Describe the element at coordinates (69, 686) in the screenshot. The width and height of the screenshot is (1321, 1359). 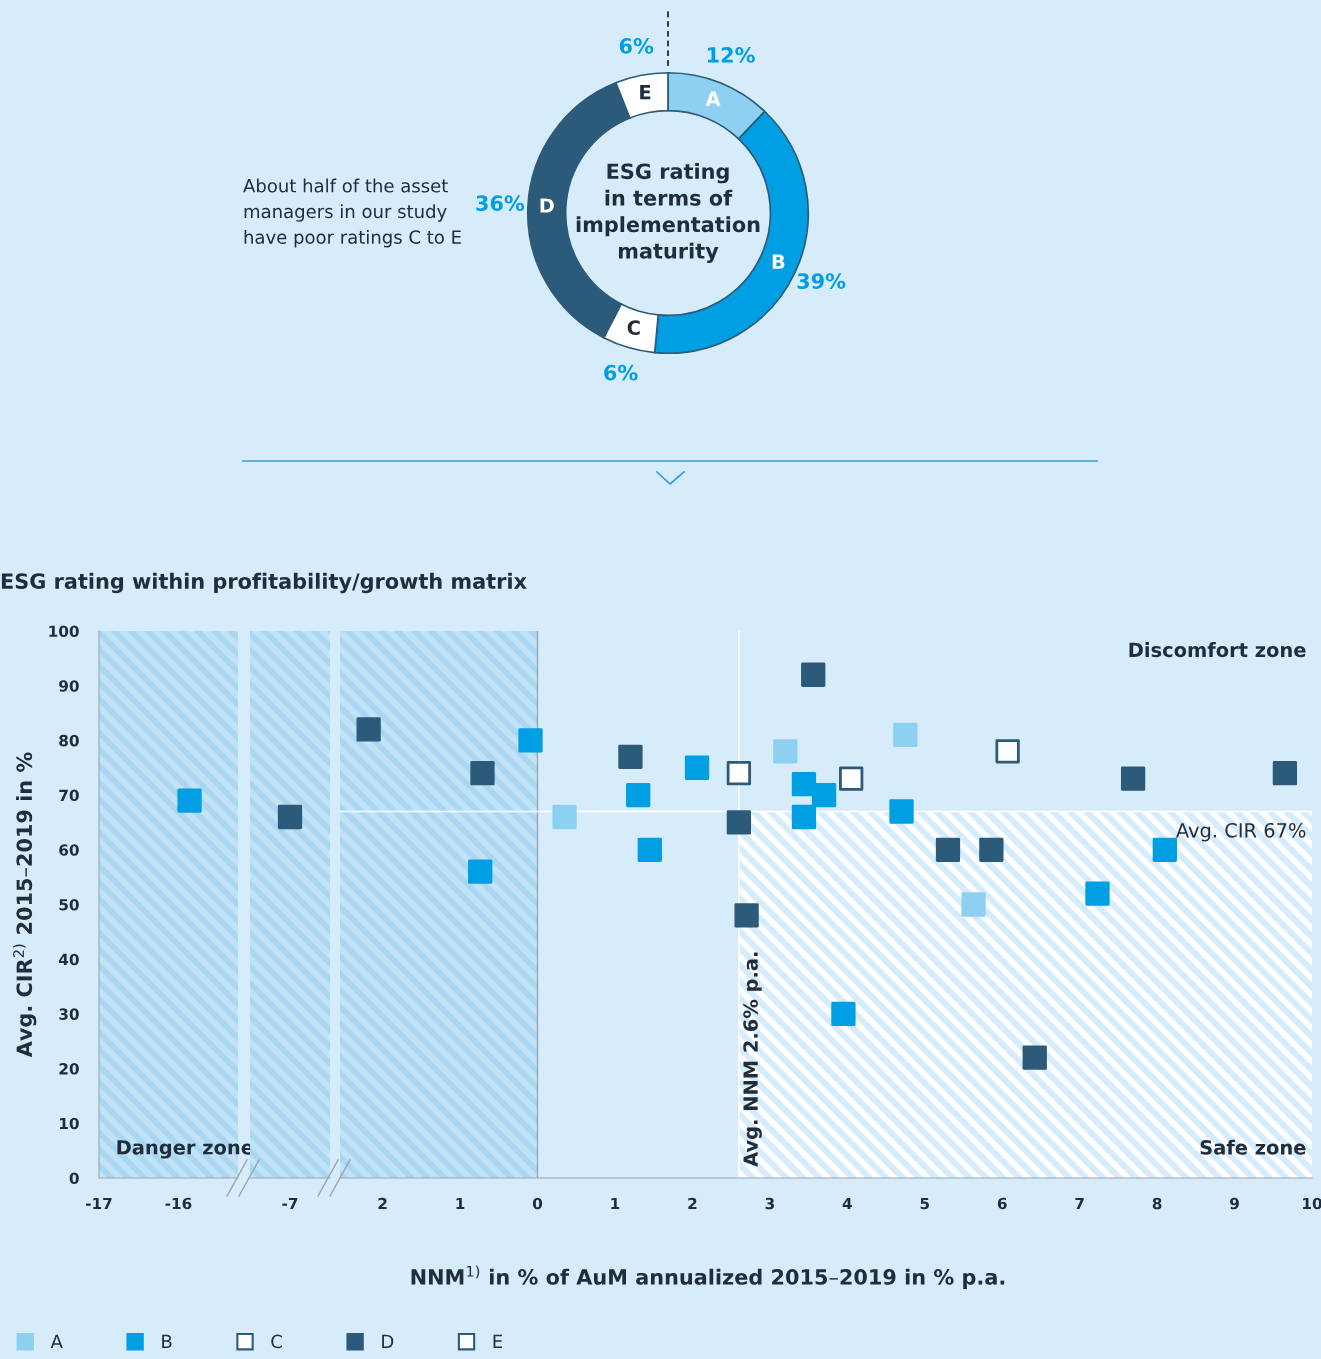
I see `y-tick-label: 90` at that location.